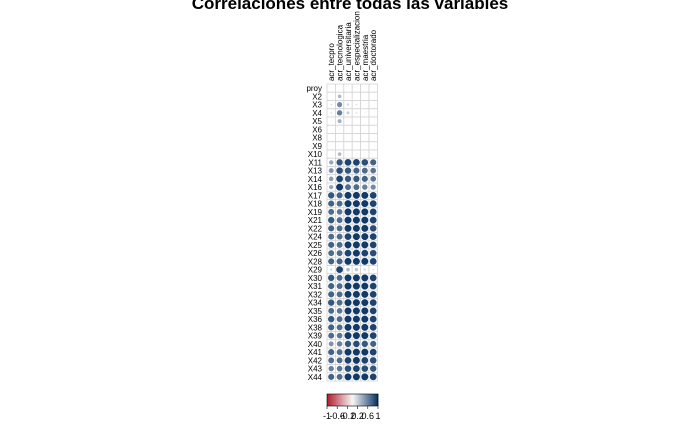 The height and width of the screenshot is (432, 700). I want to click on row-label: X39, so click(315, 336).